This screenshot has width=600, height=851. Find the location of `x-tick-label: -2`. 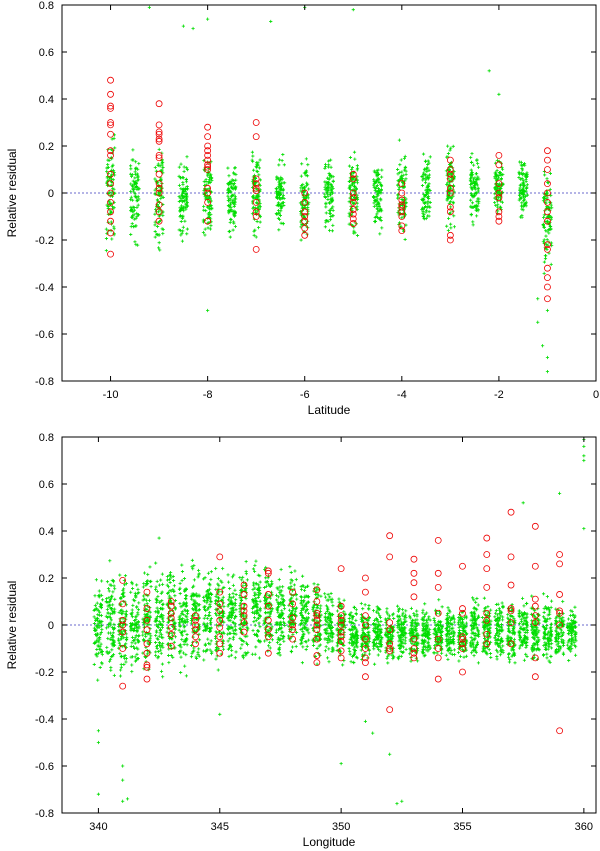

x-tick-label: -2 is located at coordinates (499, 395).